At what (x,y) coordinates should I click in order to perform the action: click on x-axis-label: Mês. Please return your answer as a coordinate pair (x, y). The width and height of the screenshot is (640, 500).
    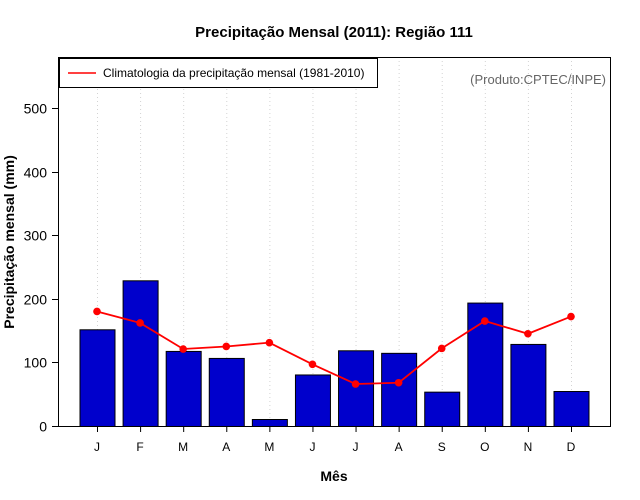
    Looking at the image, I should click on (333, 476).